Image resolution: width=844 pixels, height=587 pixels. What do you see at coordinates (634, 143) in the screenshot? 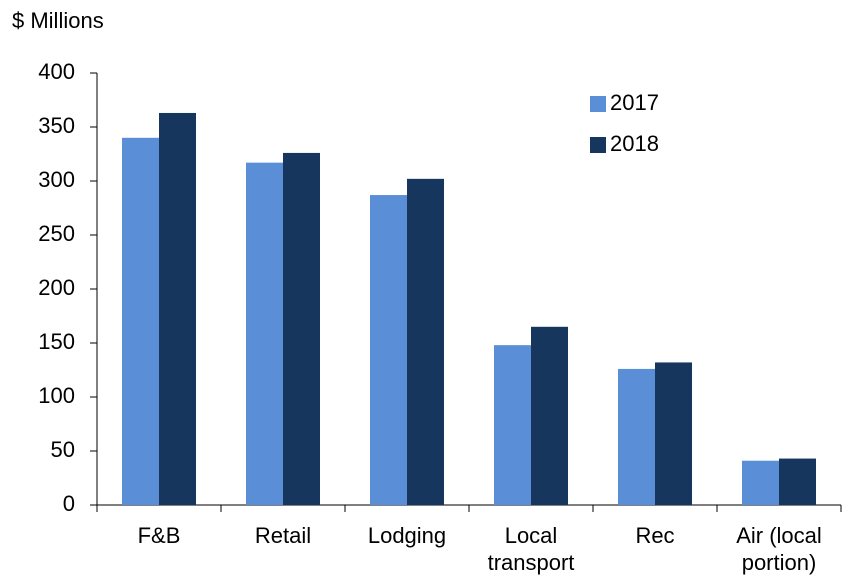
I see `legend-label: 2018` at bounding box center [634, 143].